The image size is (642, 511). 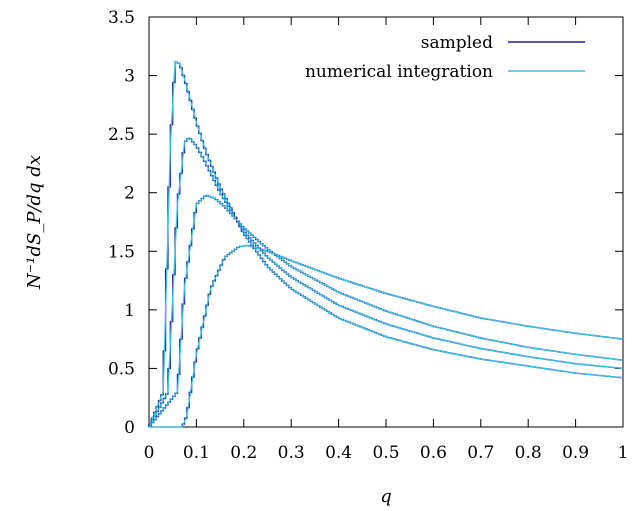 What do you see at coordinates (121, 18) in the screenshot?
I see `y-tick-label: 3.5` at bounding box center [121, 18].